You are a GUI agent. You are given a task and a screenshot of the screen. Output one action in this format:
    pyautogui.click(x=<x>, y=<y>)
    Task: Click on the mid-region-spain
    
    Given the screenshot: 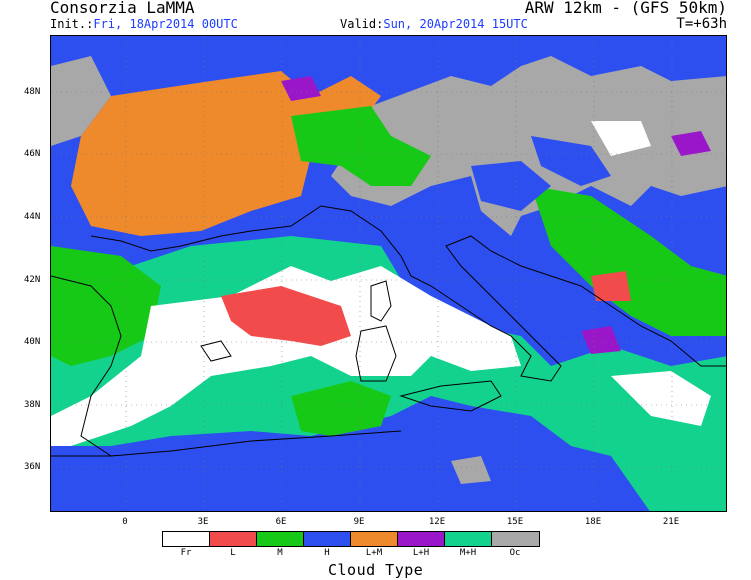 What is the action you would take?
    pyautogui.click(x=106, y=306)
    